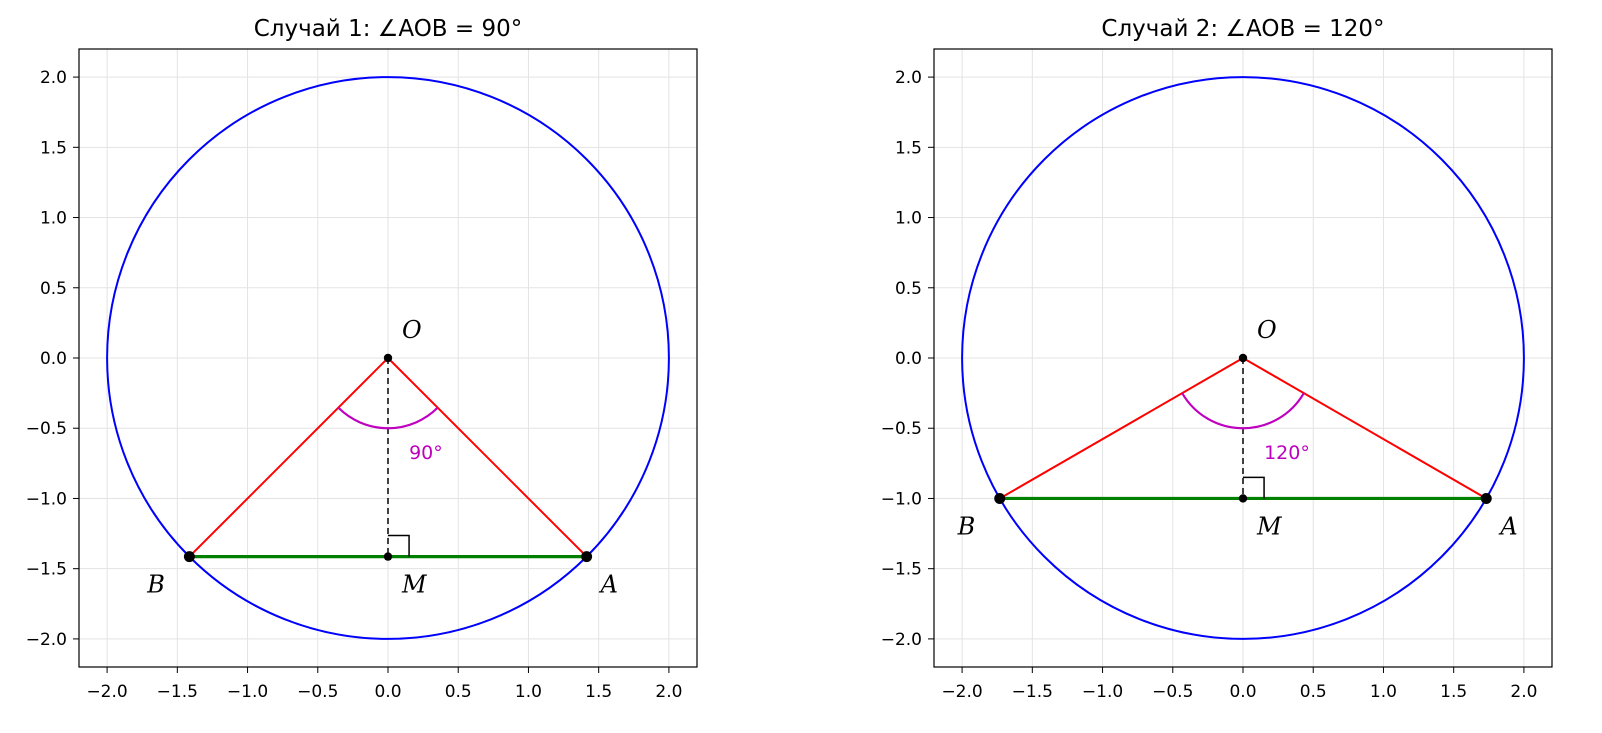 The height and width of the screenshot is (733, 1602). I want to click on chart-title: Случай 2: ∠AOB = 120°, so click(1242, 29).